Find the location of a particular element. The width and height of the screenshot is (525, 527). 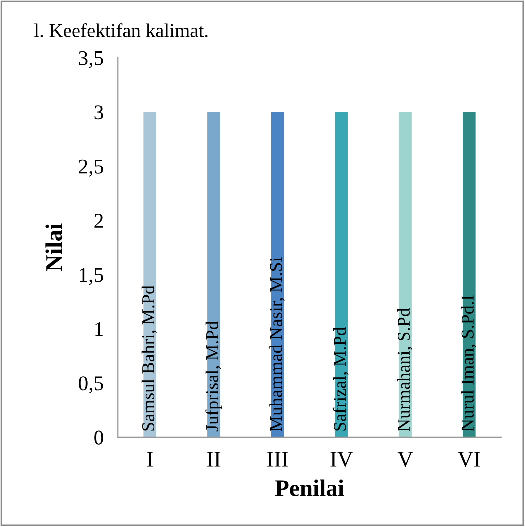

x-tick-label: V is located at coordinates (406, 460).